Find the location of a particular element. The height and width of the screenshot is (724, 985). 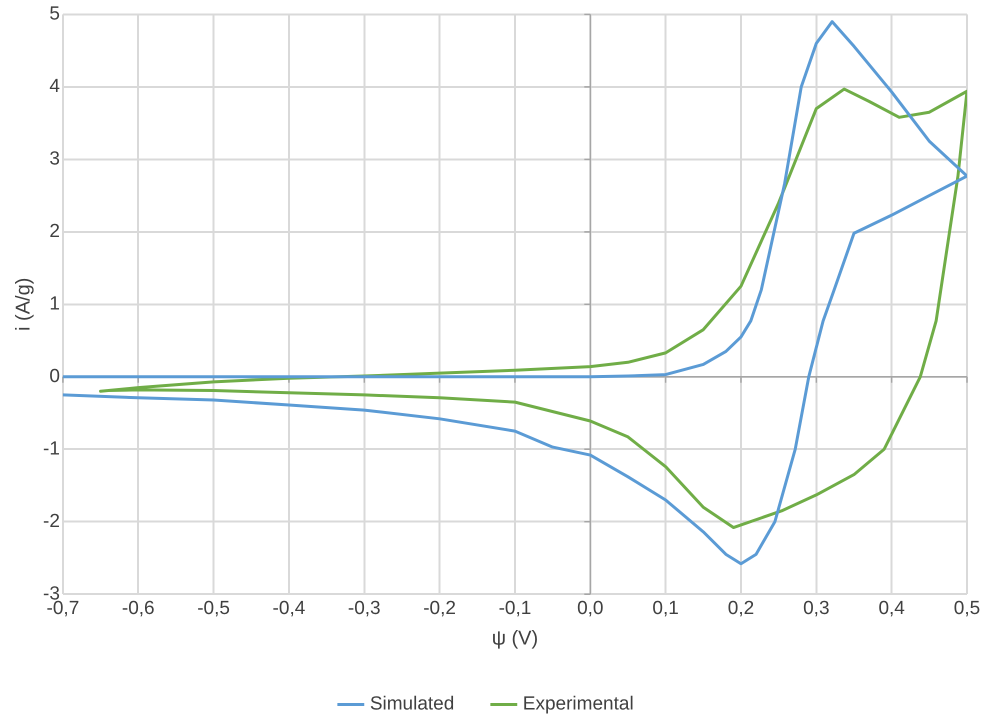

legend-label: Experimental is located at coordinates (578, 704).